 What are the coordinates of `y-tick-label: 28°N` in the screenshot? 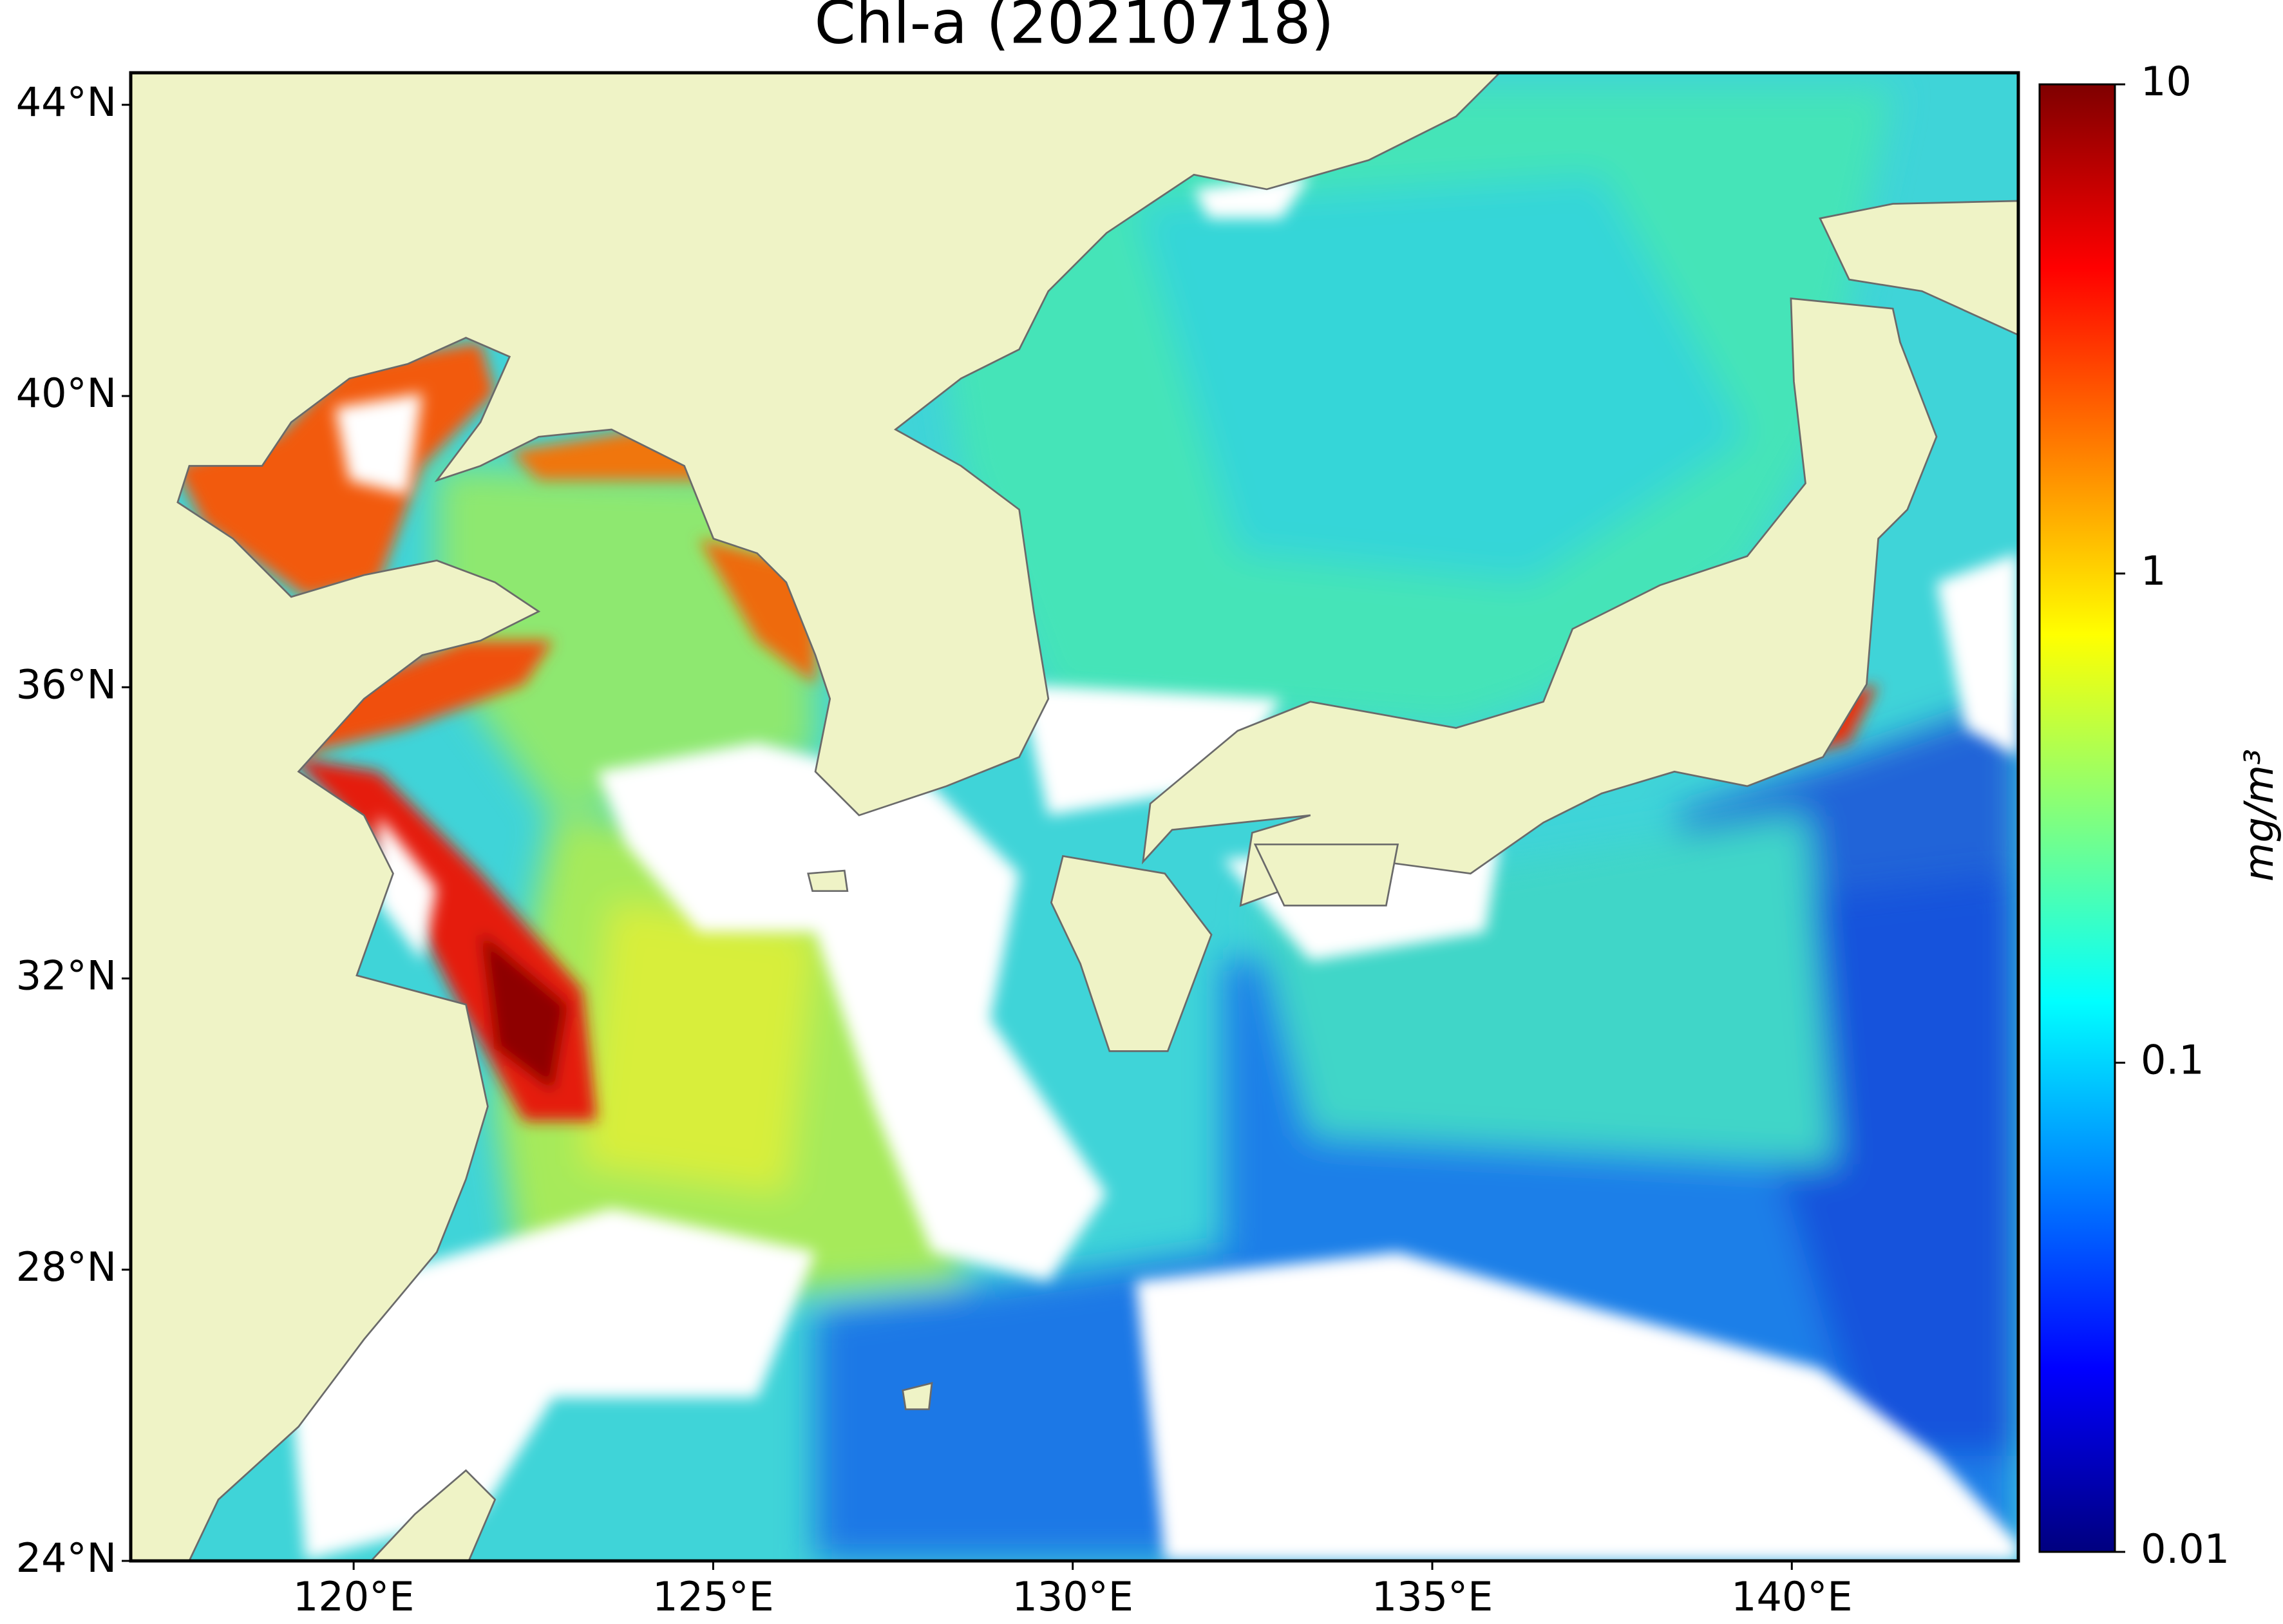 It's located at (66, 1266).